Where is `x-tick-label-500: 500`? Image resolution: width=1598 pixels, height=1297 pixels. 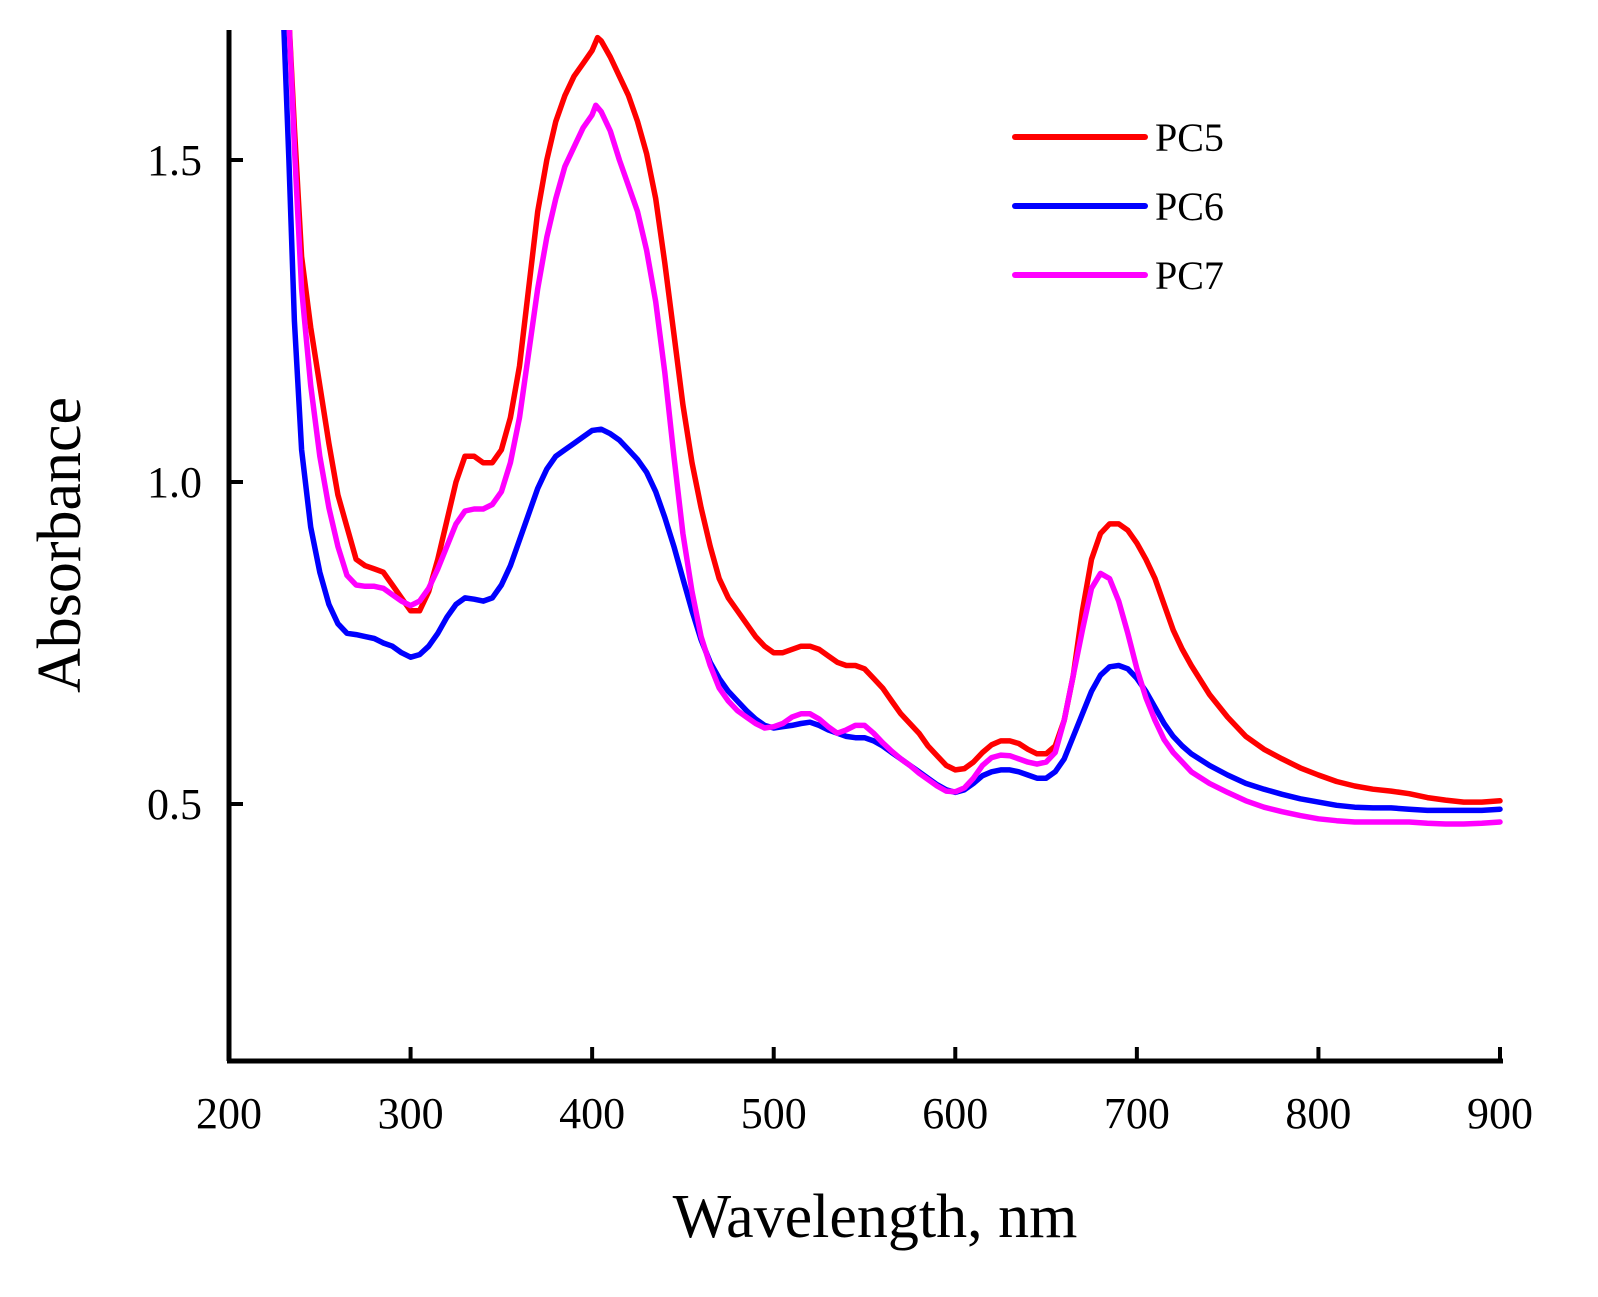
x-tick-label-500: 500 is located at coordinates (774, 1113).